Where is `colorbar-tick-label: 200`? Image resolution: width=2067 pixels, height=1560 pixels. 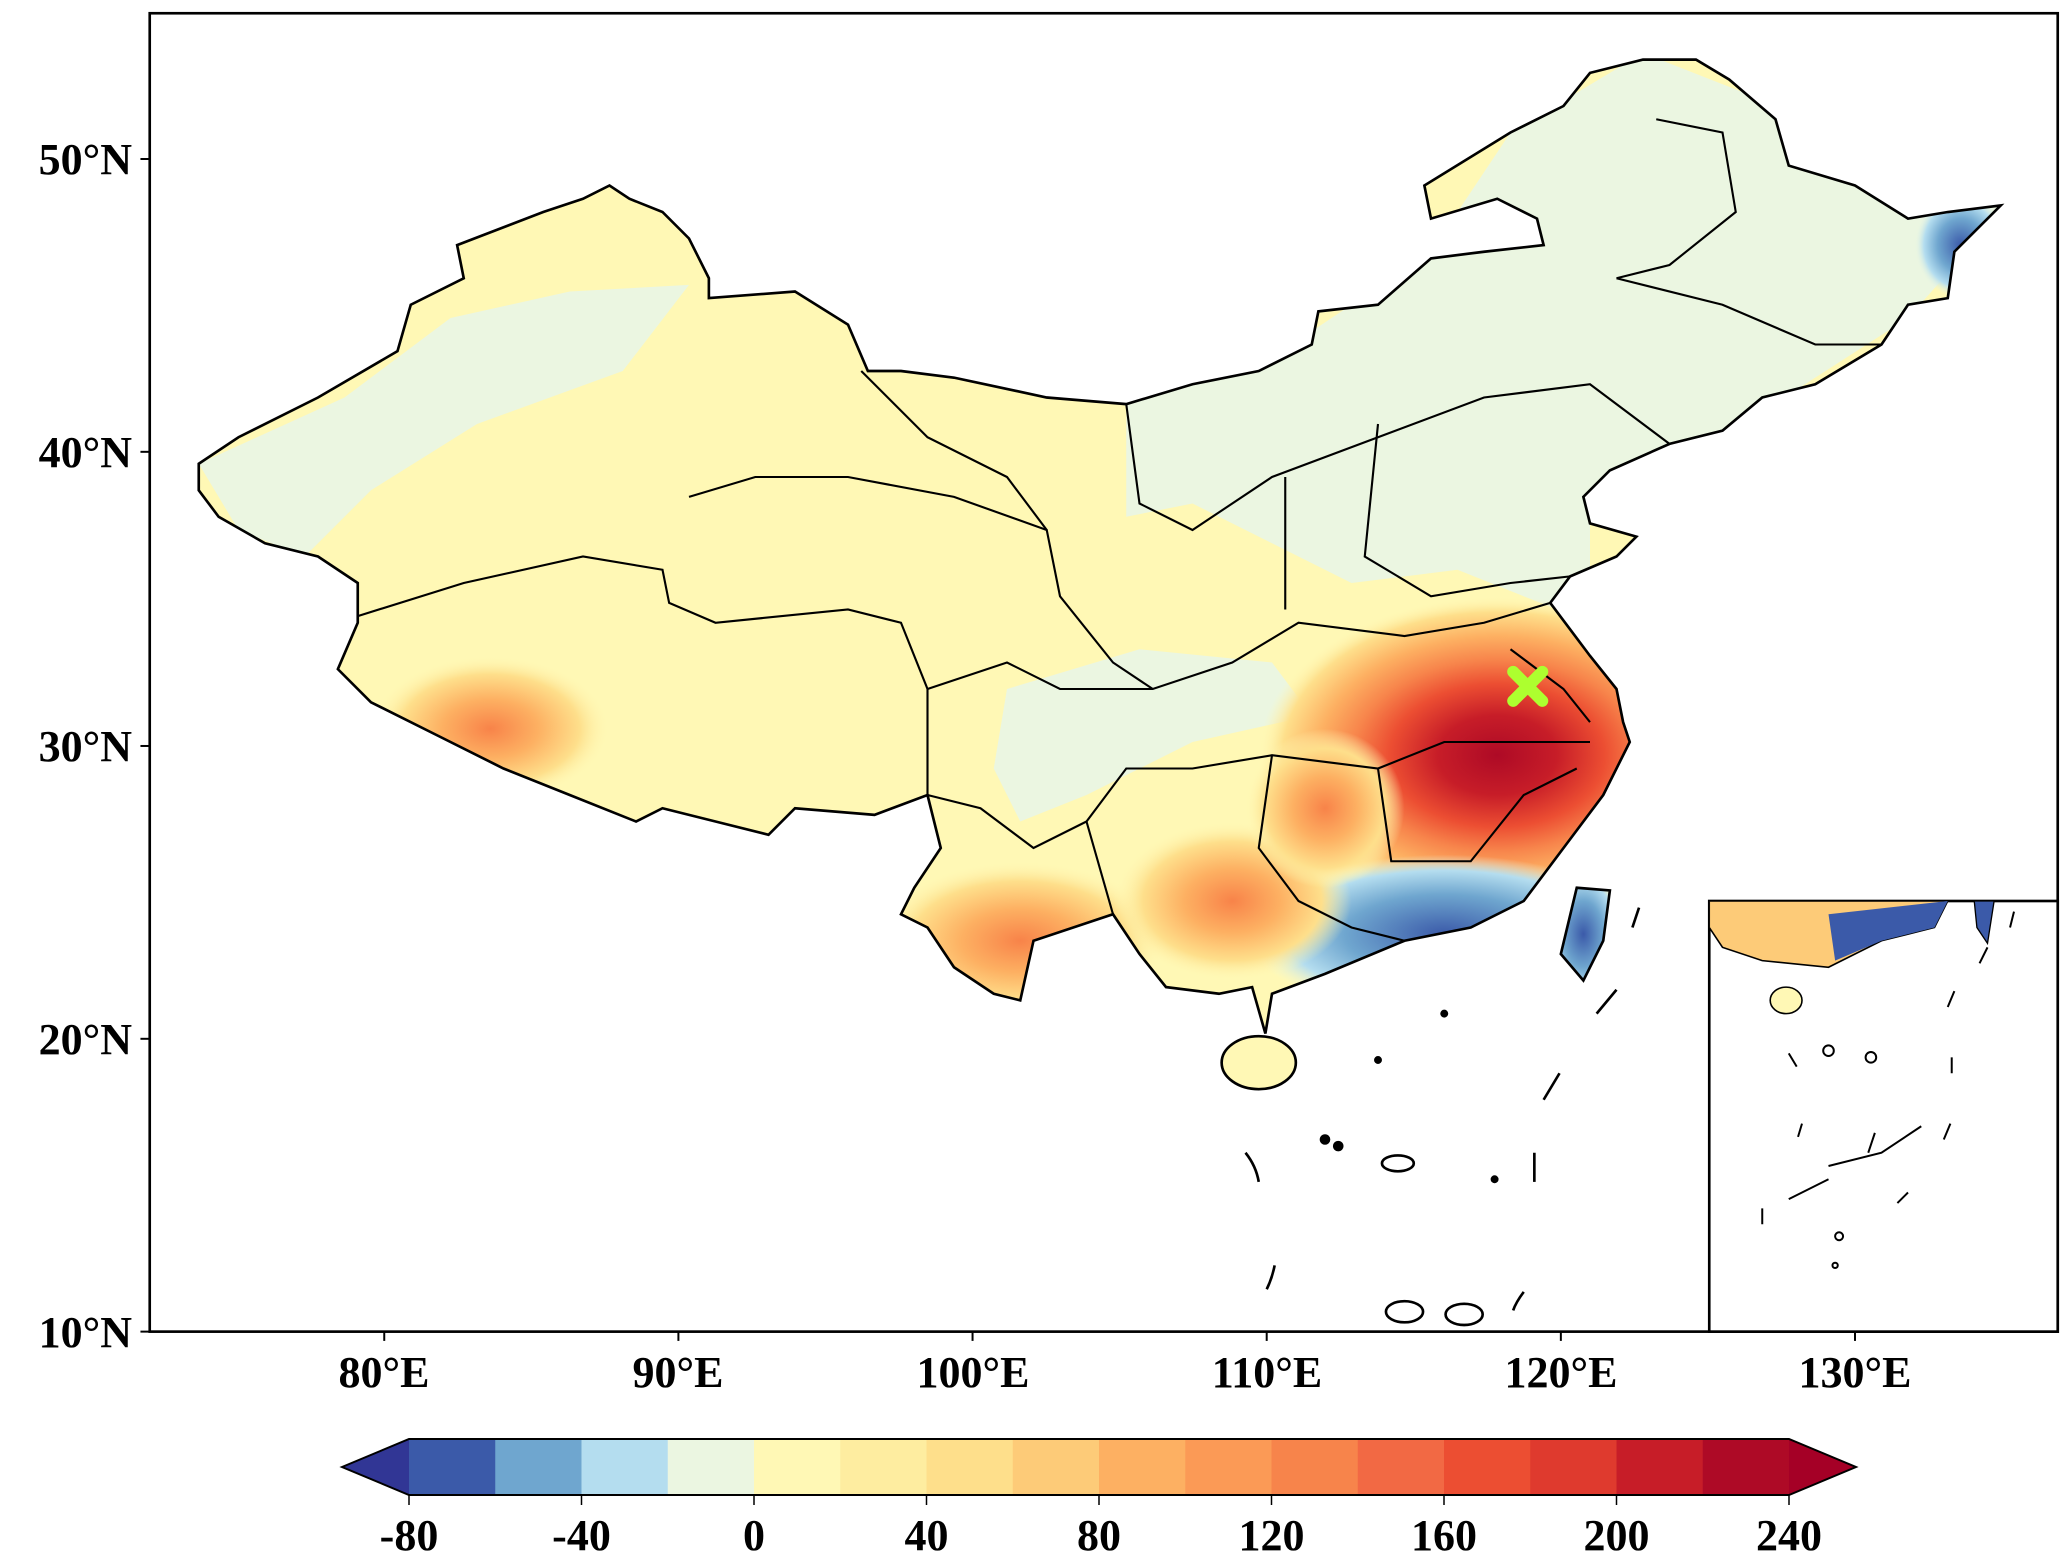 colorbar-tick-label: 200 is located at coordinates (1617, 1535).